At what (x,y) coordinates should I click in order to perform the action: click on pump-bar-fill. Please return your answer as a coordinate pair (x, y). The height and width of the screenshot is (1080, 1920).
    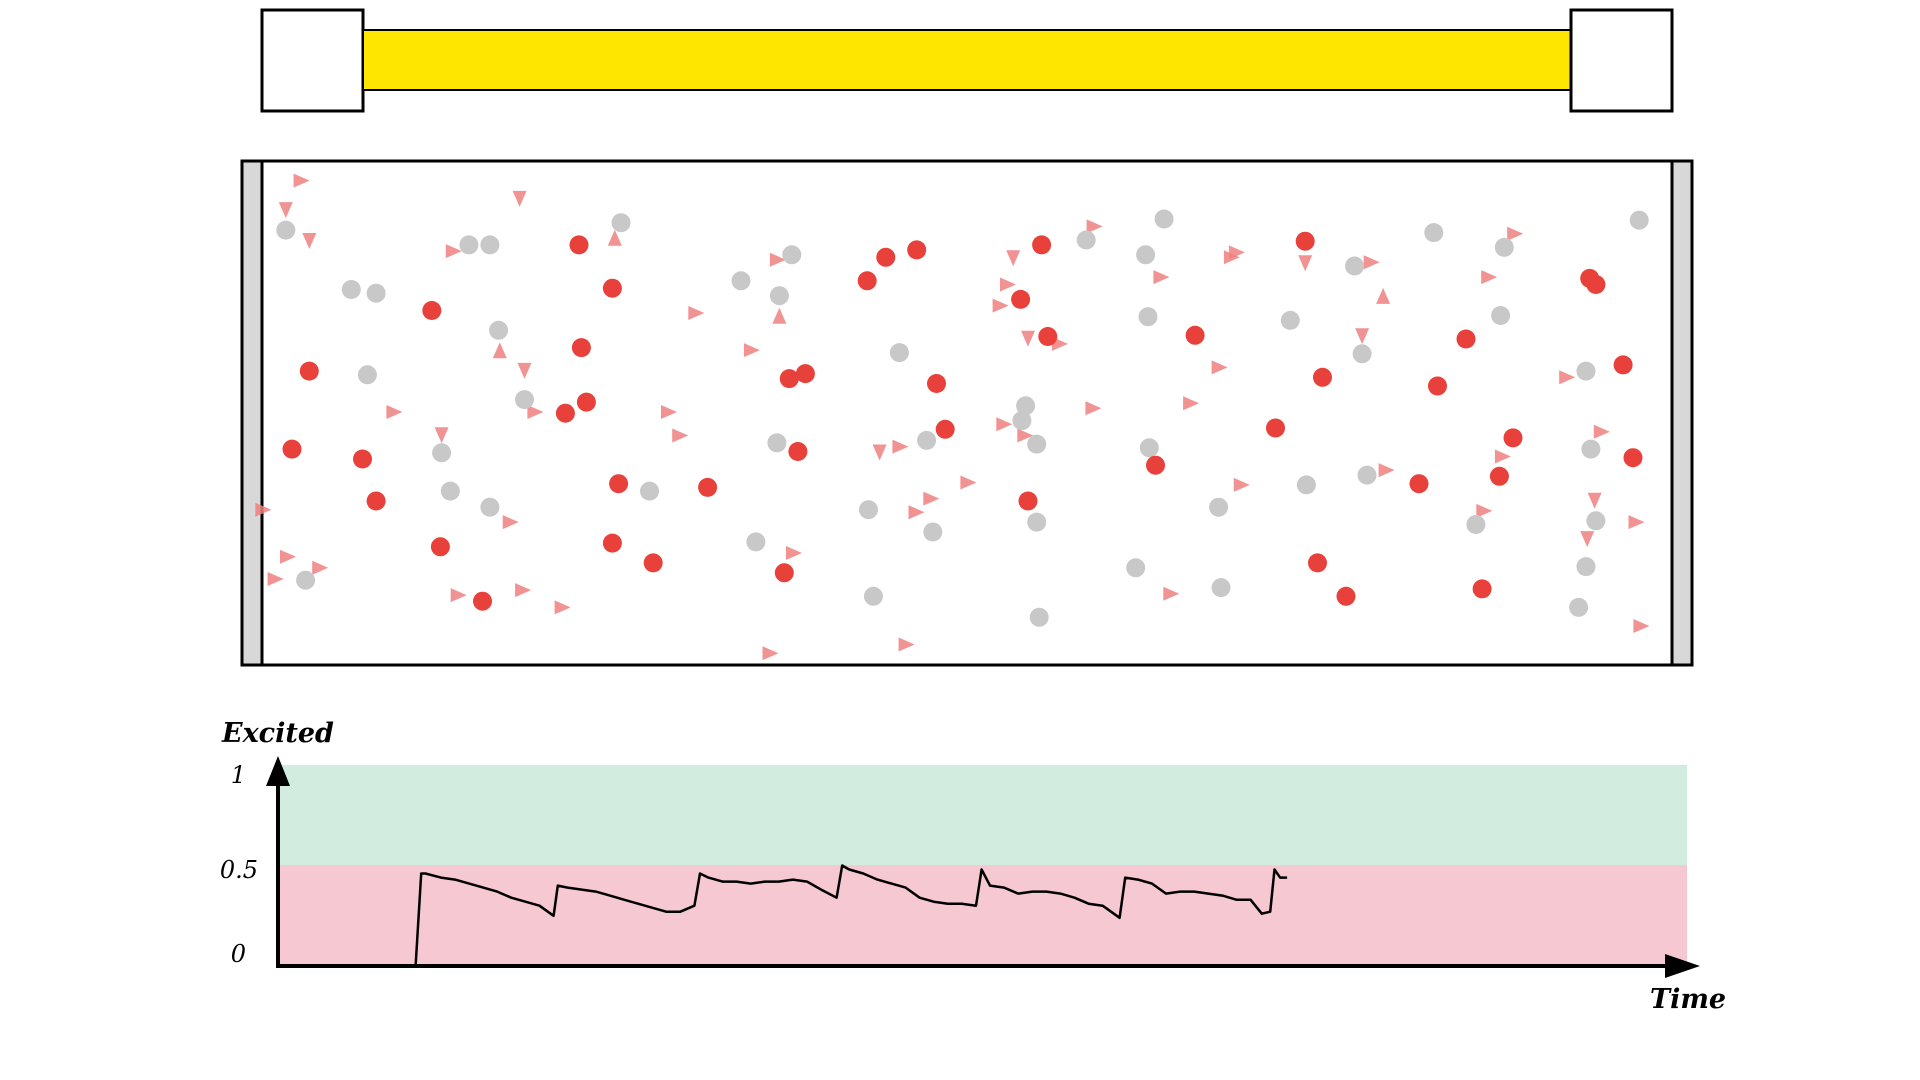
    Looking at the image, I should click on (967, 60).